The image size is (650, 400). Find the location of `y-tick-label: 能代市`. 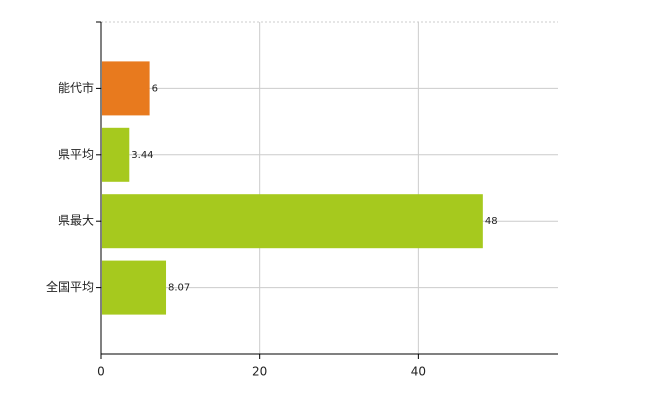

y-tick-label: 能代市 is located at coordinates (76, 87).